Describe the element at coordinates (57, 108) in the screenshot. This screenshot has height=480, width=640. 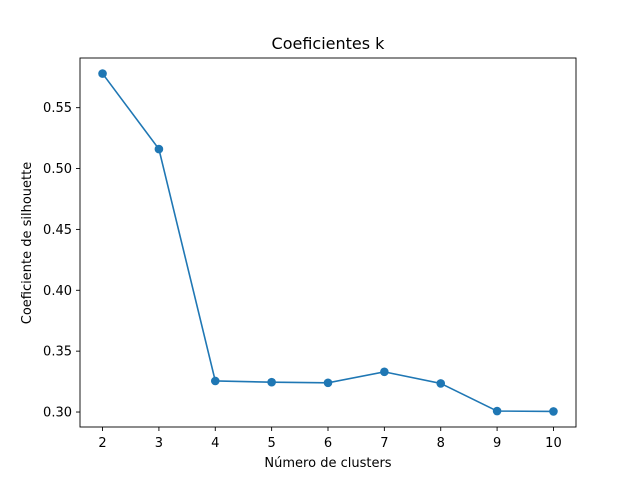
I see `y-tick-label: 0.55` at that location.